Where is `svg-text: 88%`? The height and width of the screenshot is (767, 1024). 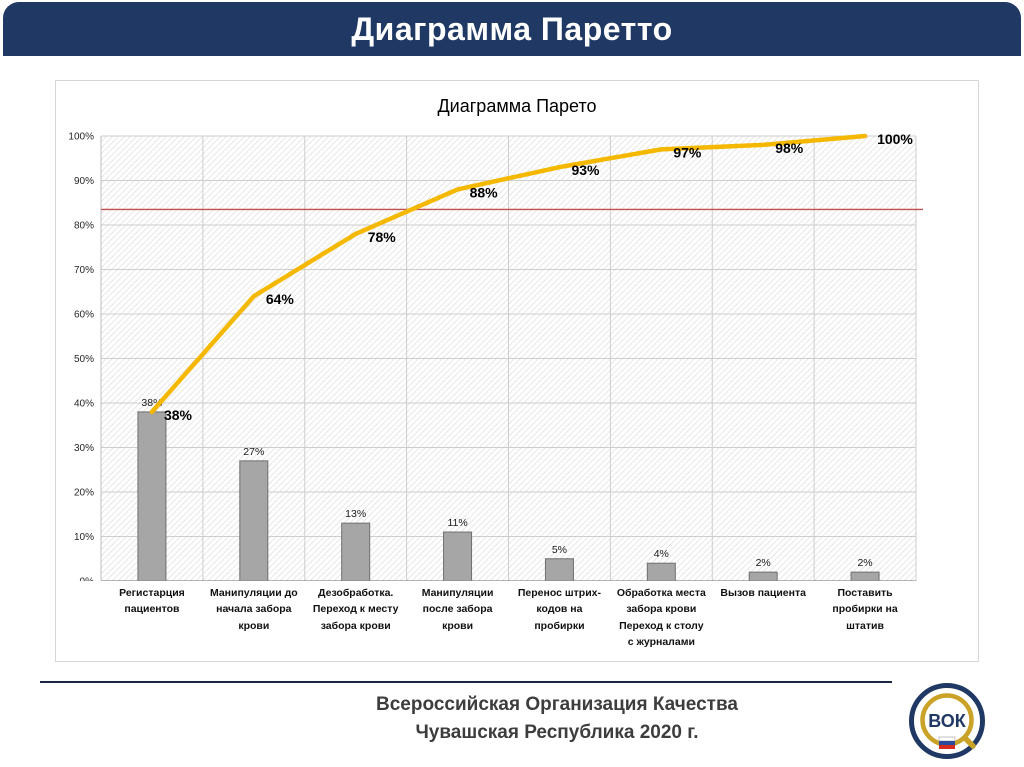
svg-text: 88% is located at coordinates (484, 192).